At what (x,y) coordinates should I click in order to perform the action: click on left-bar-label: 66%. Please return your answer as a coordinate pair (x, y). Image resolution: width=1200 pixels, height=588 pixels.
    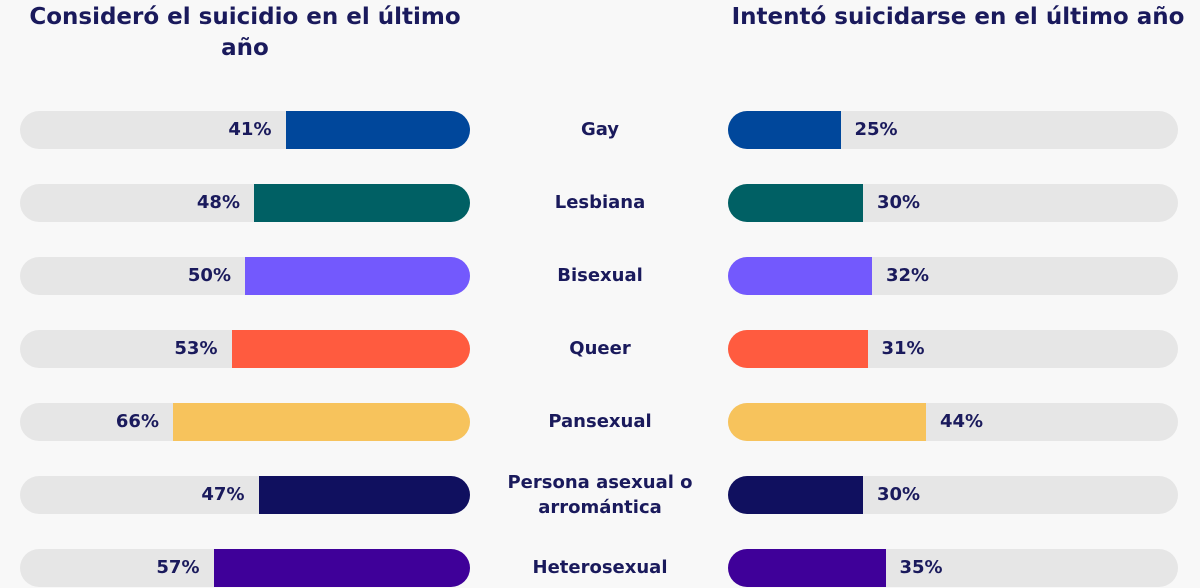
    Looking at the image, I should click on (137, 421).